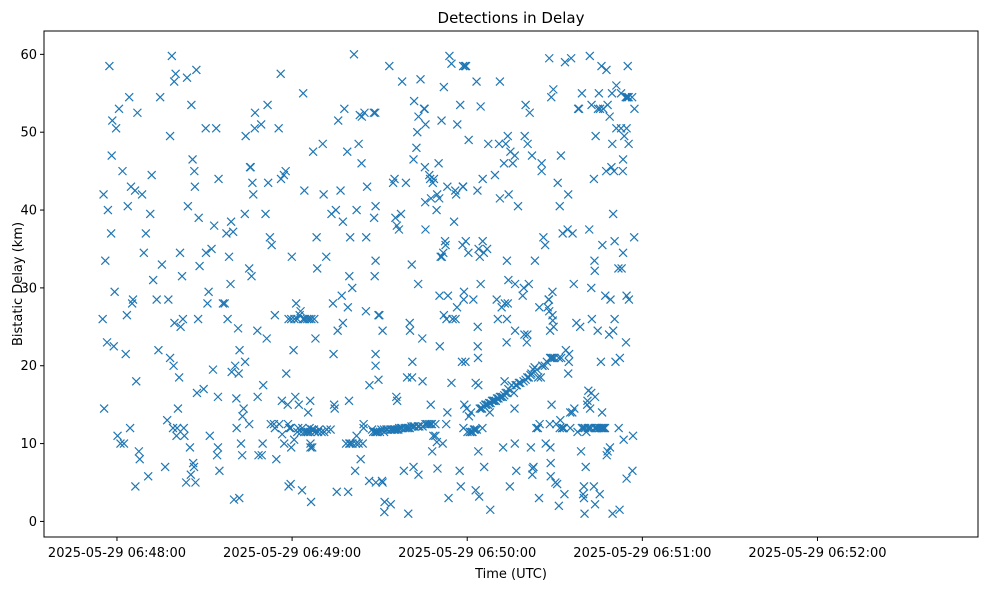  I want to click on y-tick-label: 30, so click(28, 288).